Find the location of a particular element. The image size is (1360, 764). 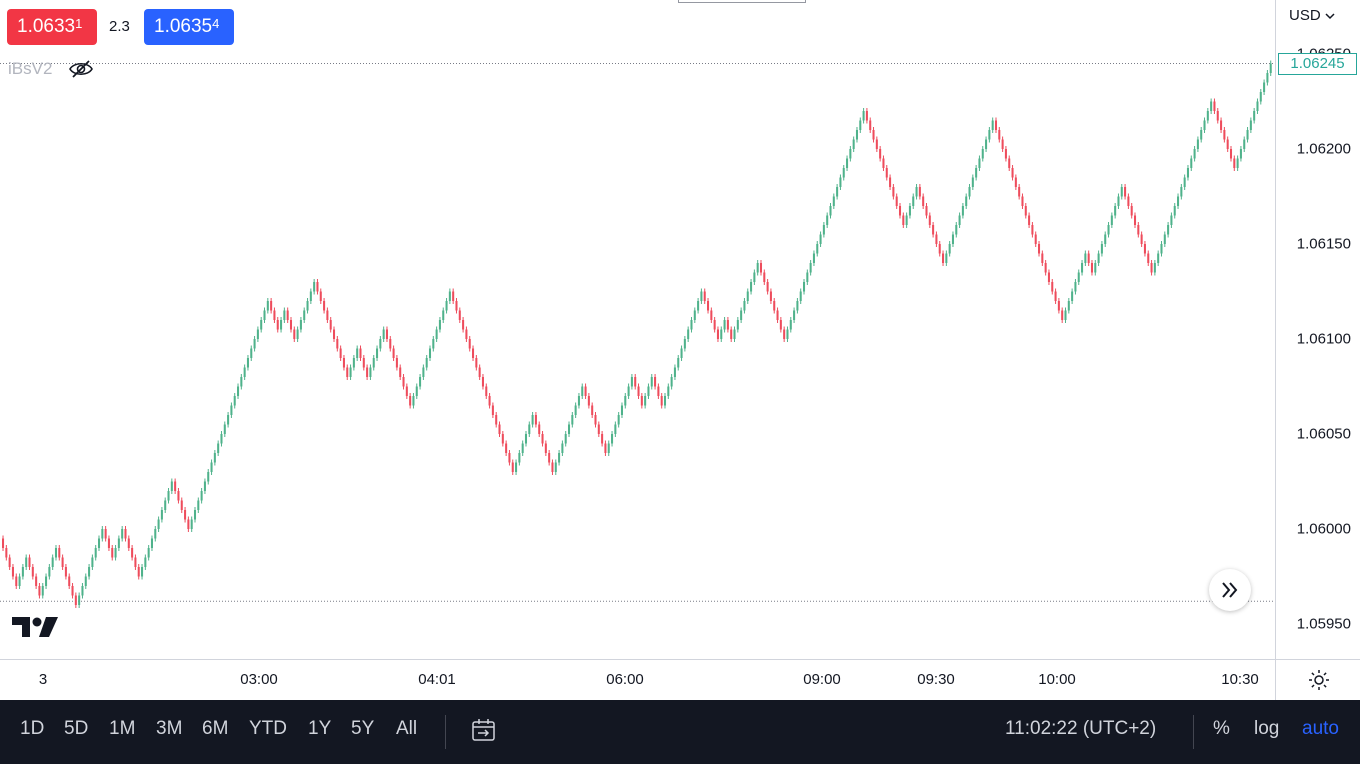

indicator-label: iBsV2 is located at coordinates (30, 68).